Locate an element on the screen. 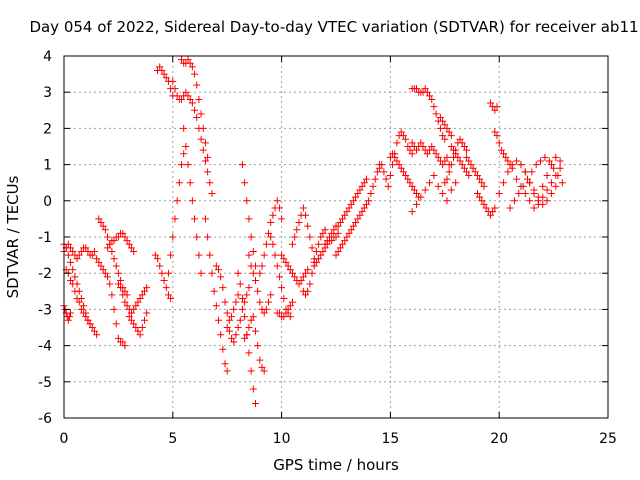  y-tick-label: 1 is located at coordinates (47, 166).